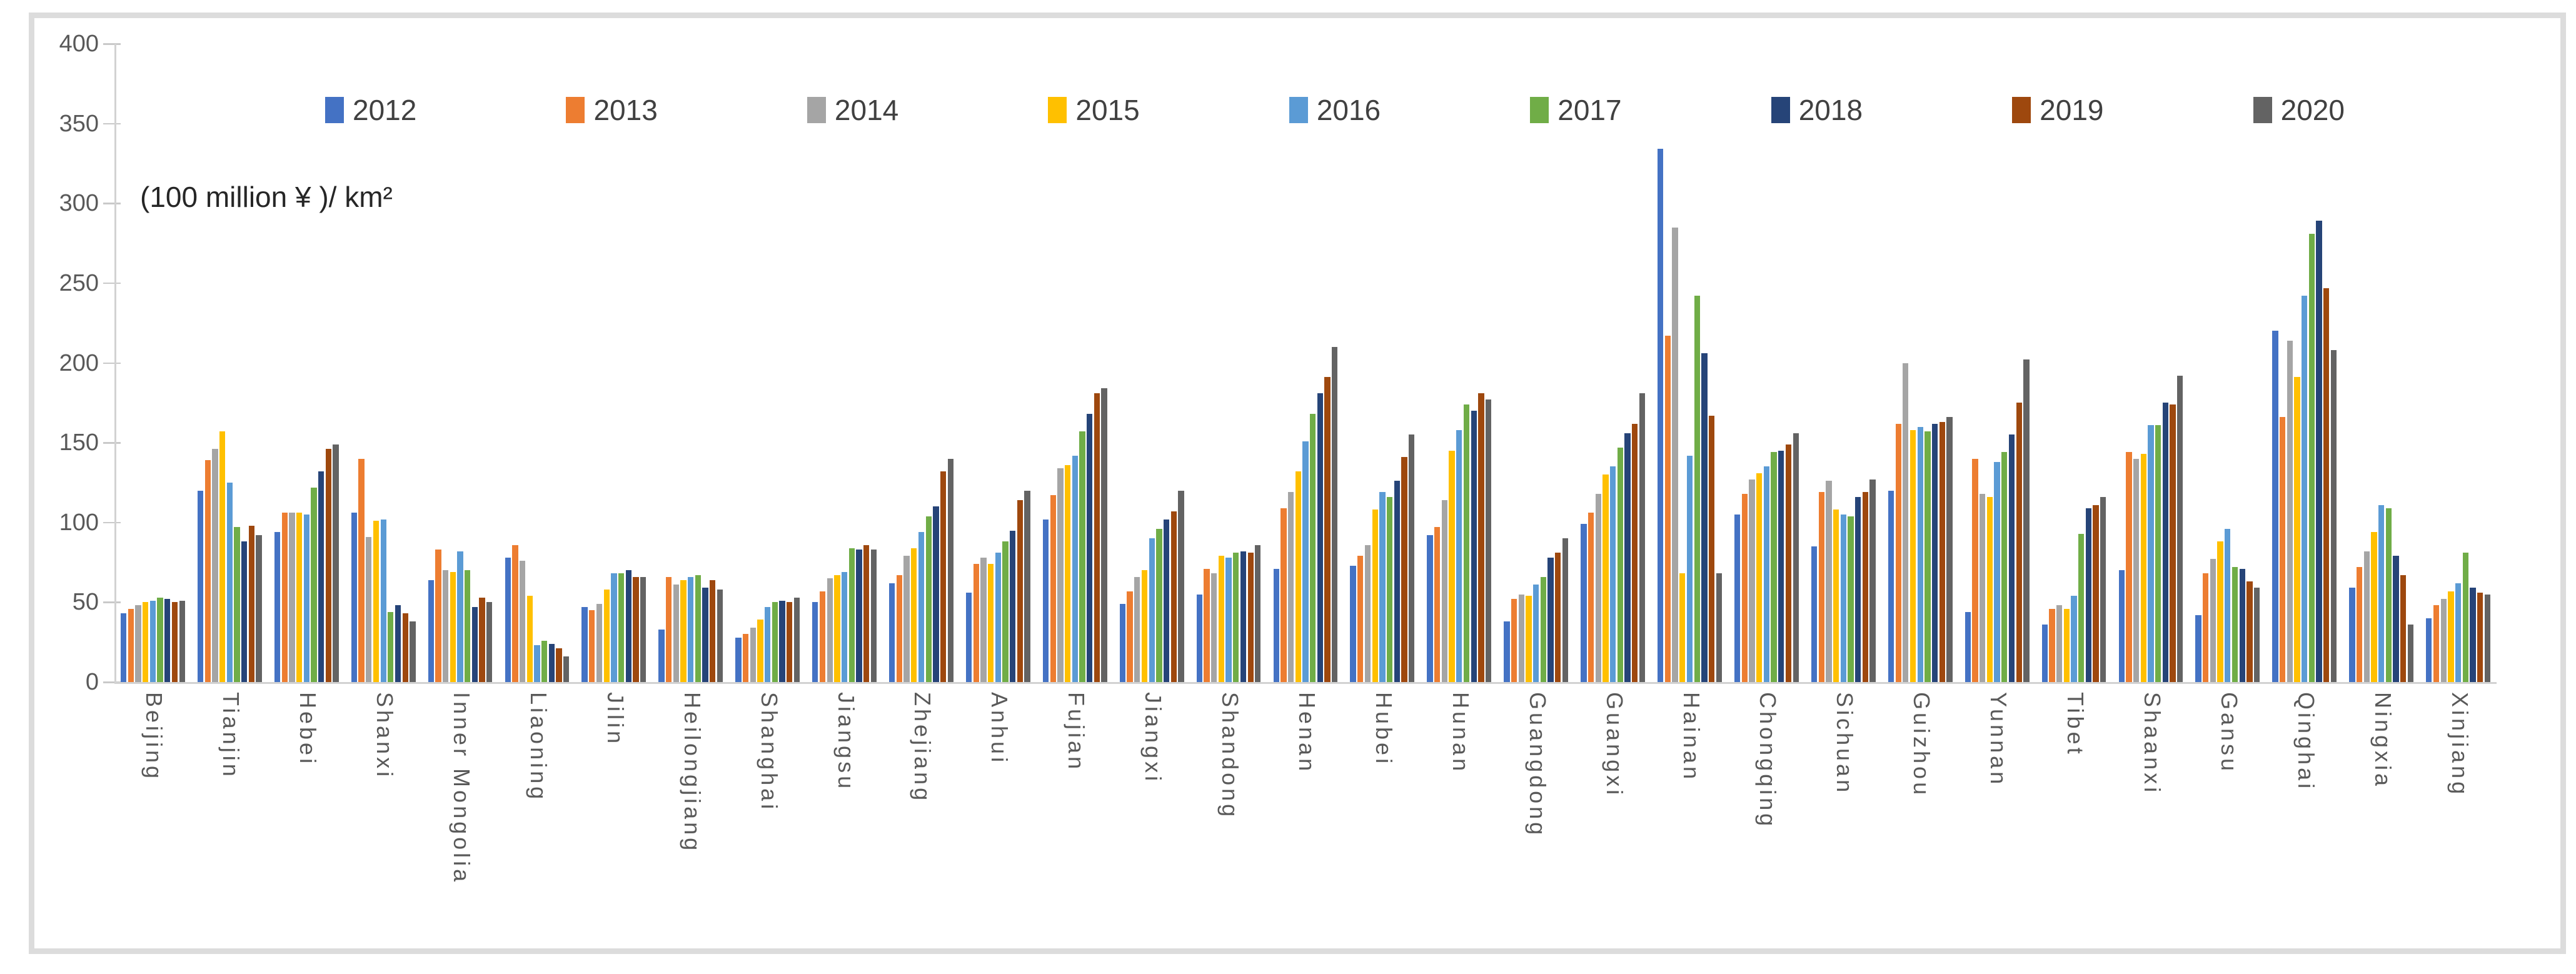  Describe the element at coordinates (431, 631) in the screenshot. I see `bar-Inner Mongolia-2012` at that location.